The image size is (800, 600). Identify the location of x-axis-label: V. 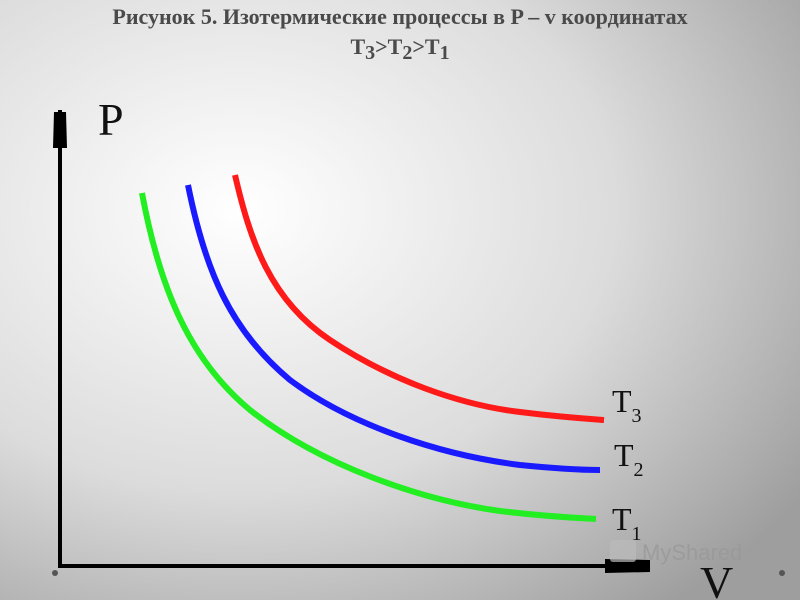
(716, 578).